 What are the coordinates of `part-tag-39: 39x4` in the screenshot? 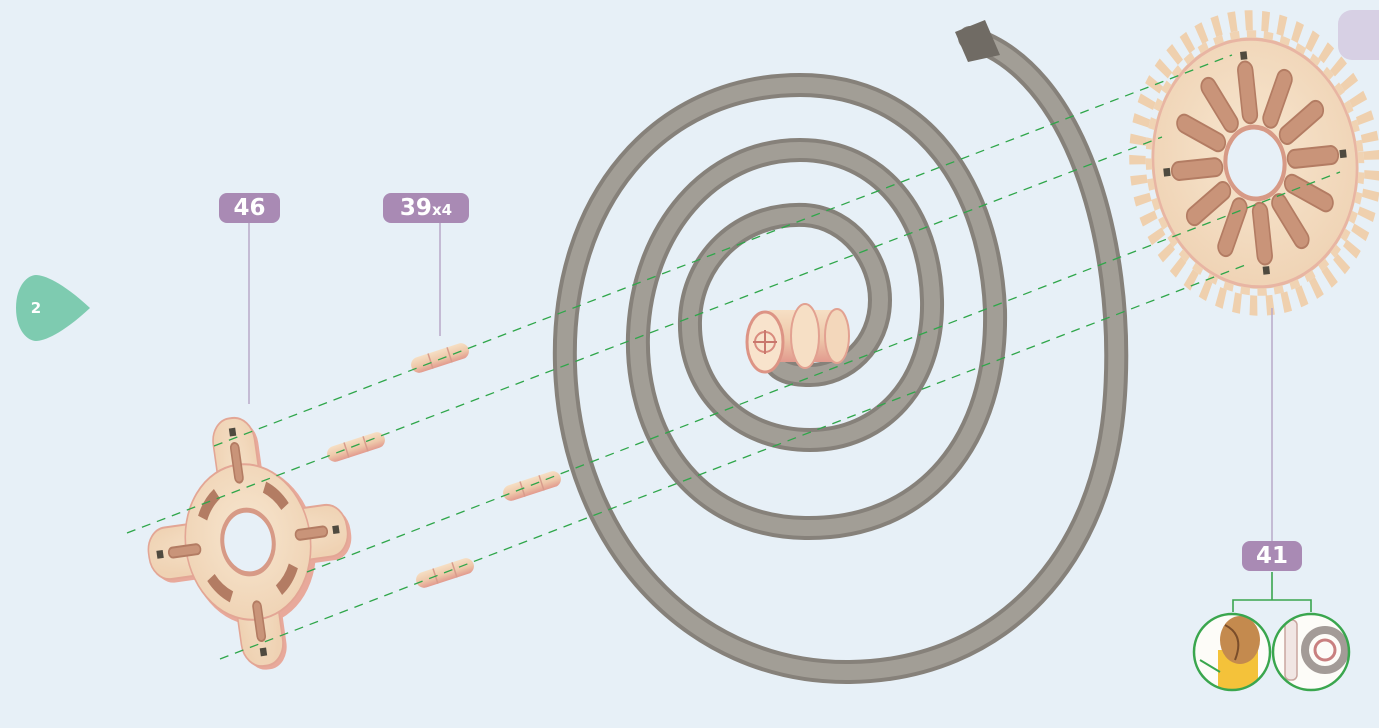 It's located at (426, 208).